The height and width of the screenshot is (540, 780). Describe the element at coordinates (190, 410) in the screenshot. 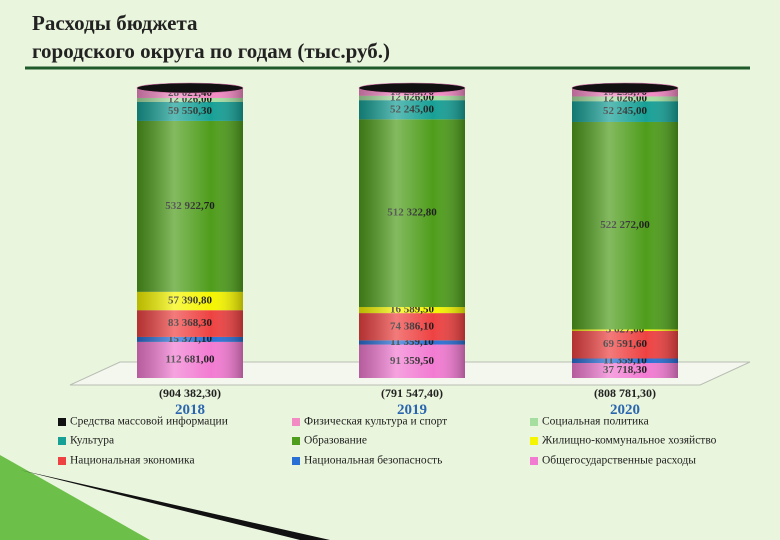

I see `x-tick-label: 2018` at that location.